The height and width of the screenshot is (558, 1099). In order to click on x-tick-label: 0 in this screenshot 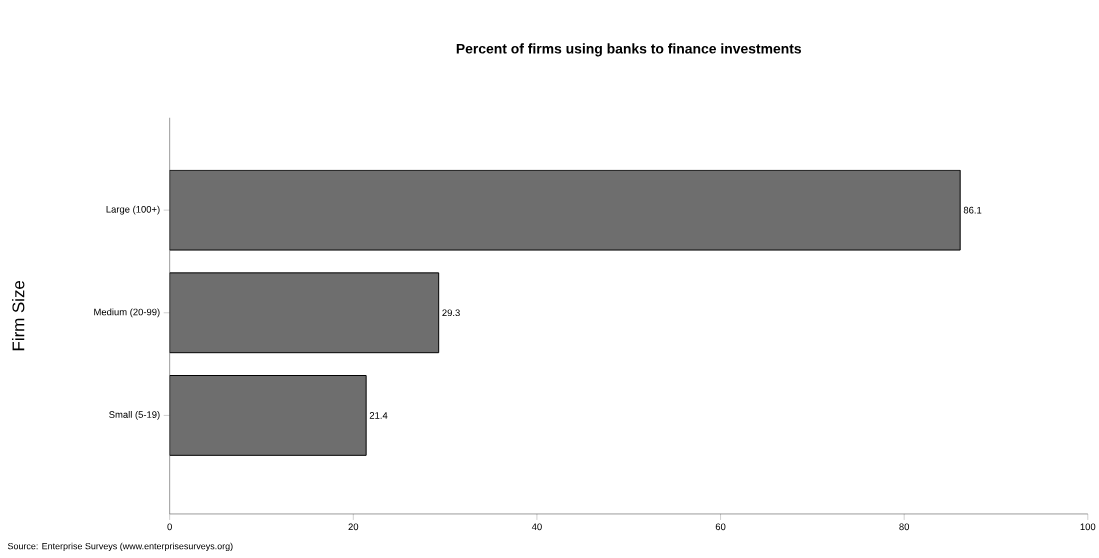, I will do `click(169, 527)`.